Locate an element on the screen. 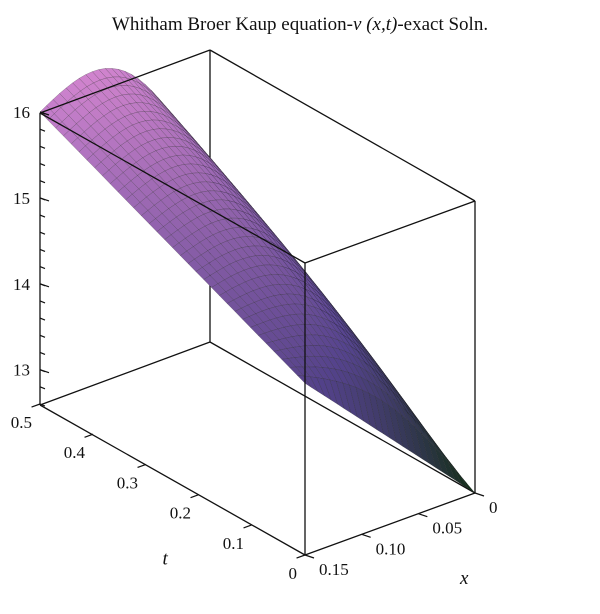  x-tick-label: 0 is located at coordinates (493, 507).